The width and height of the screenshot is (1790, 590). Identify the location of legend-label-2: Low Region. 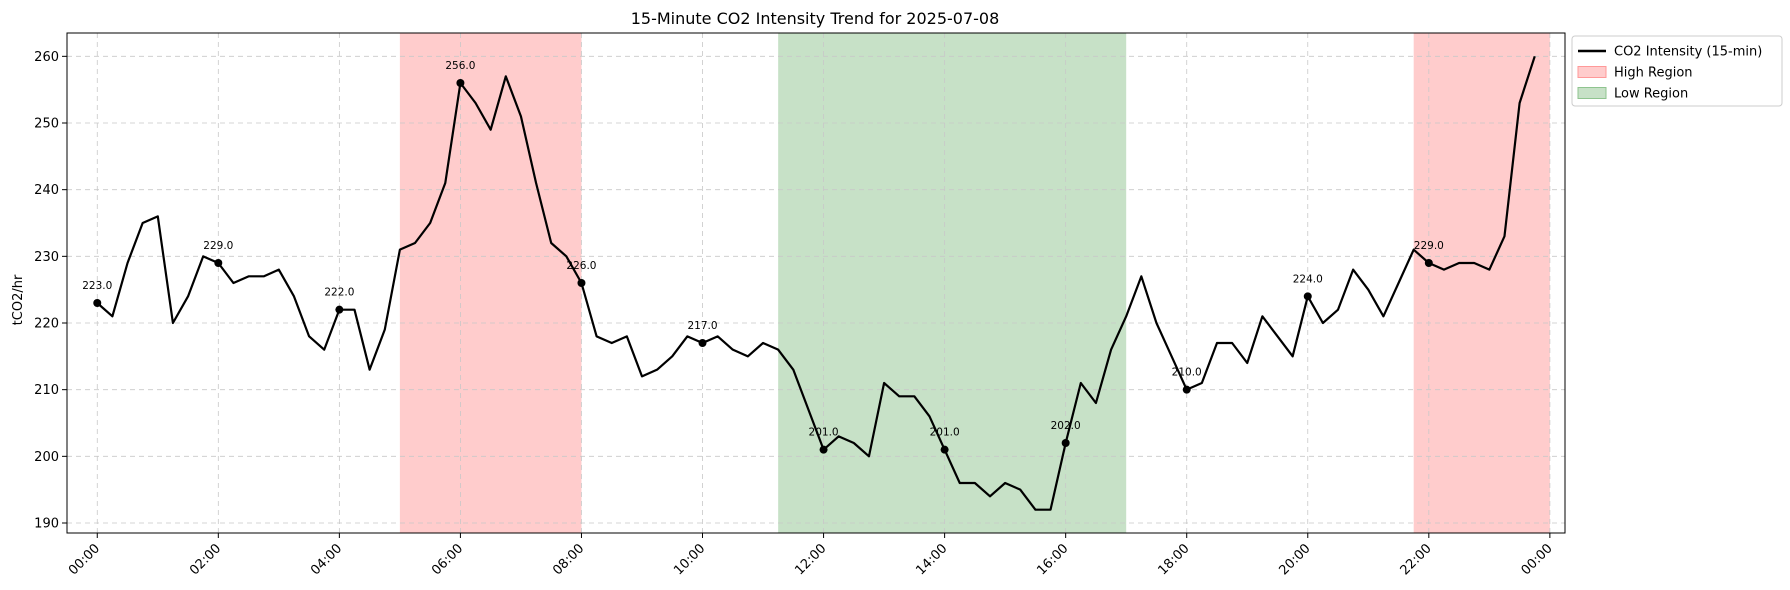
(1651, 94).